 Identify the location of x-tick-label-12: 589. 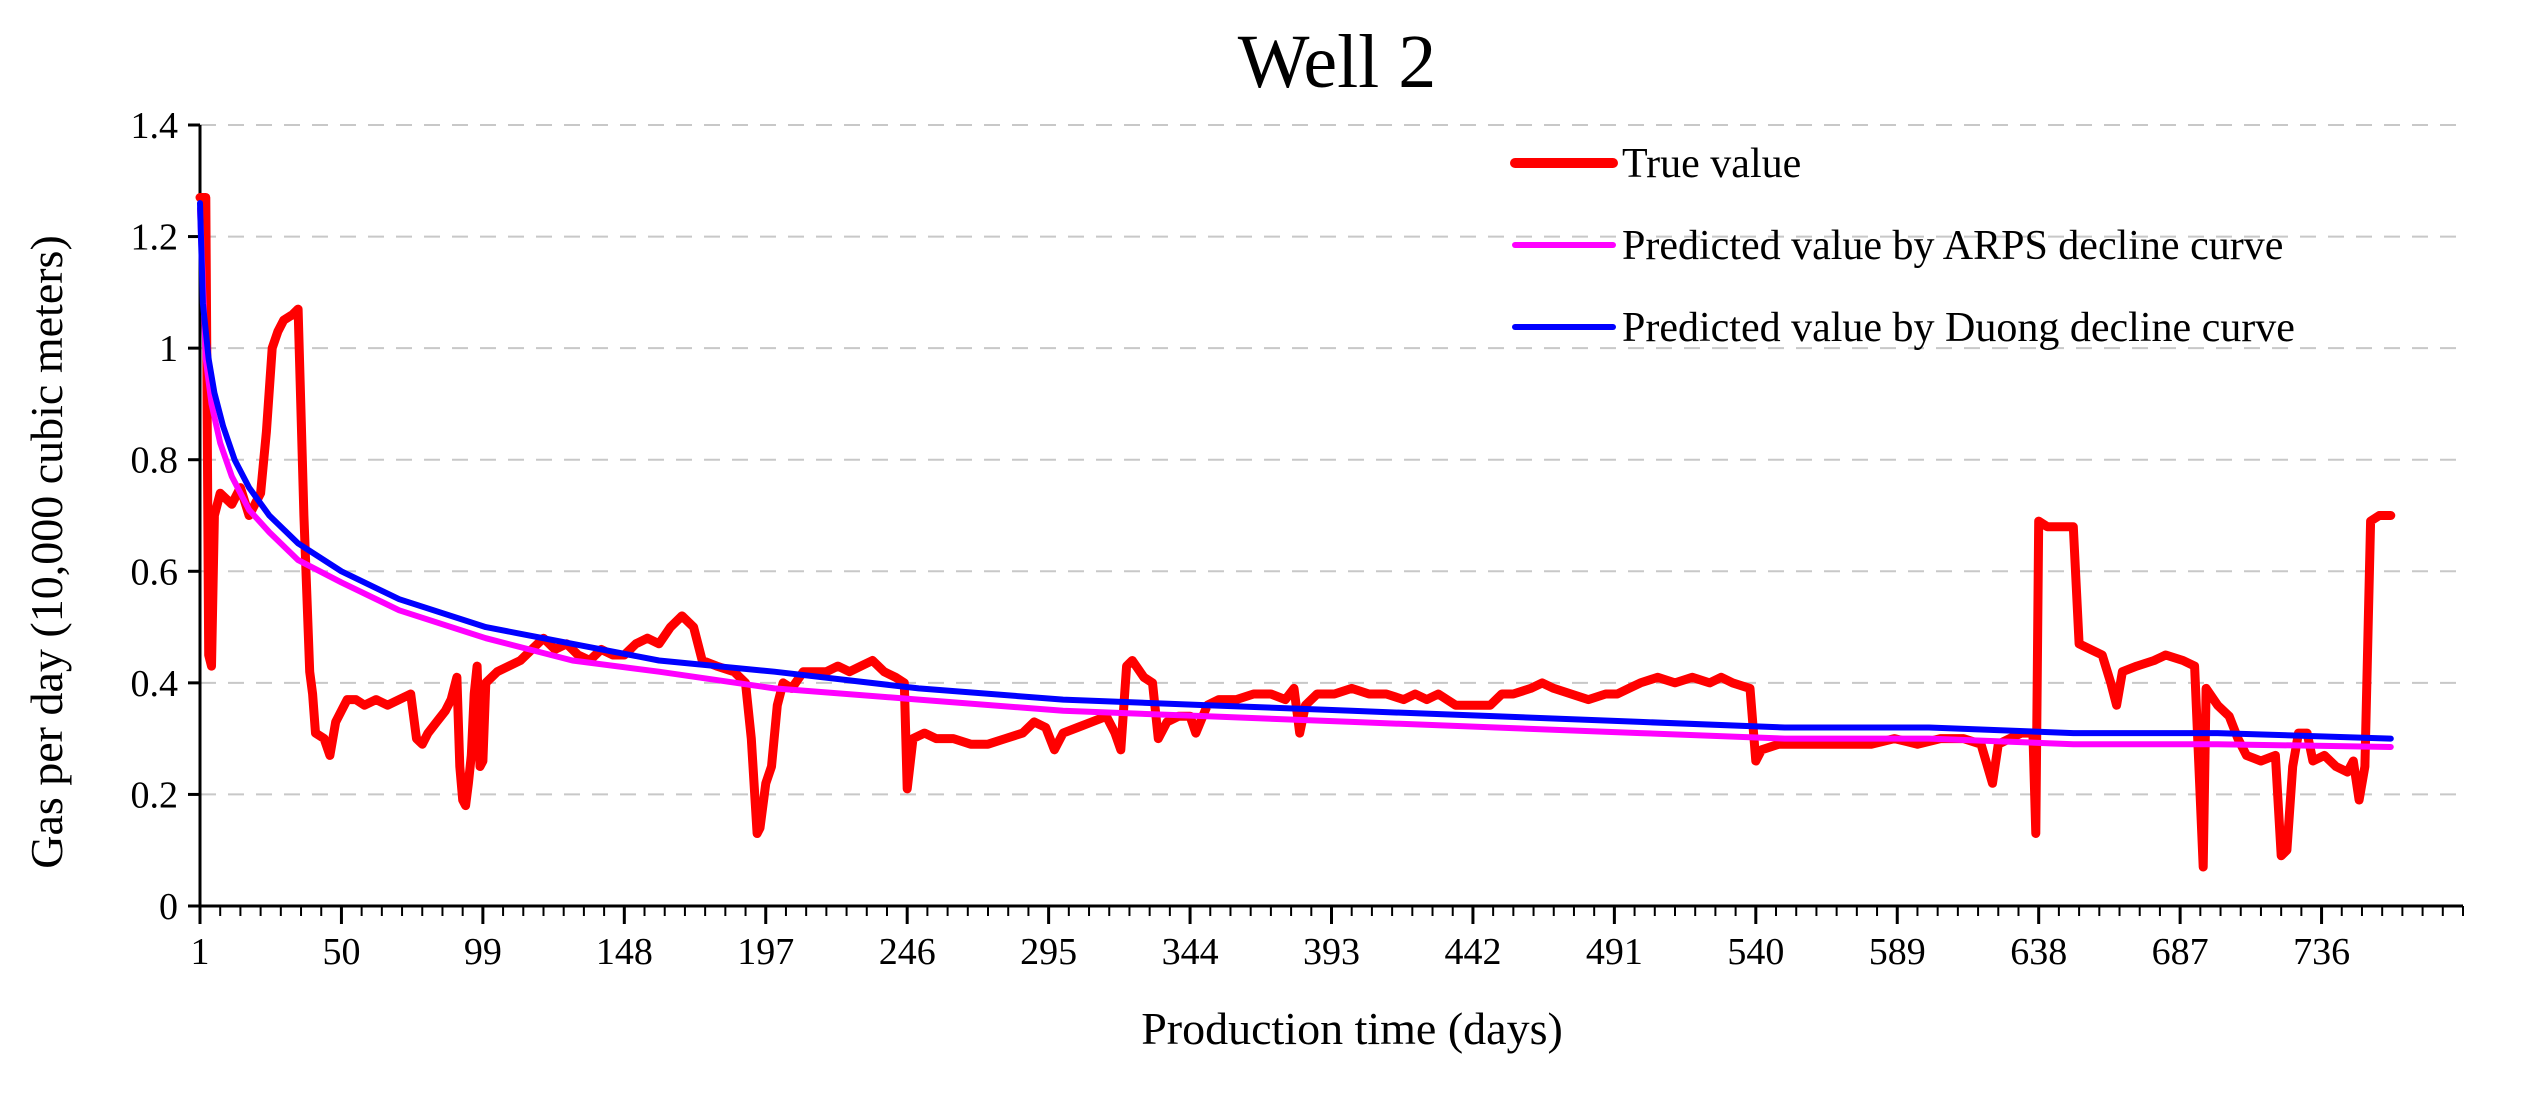
(1897, 952).